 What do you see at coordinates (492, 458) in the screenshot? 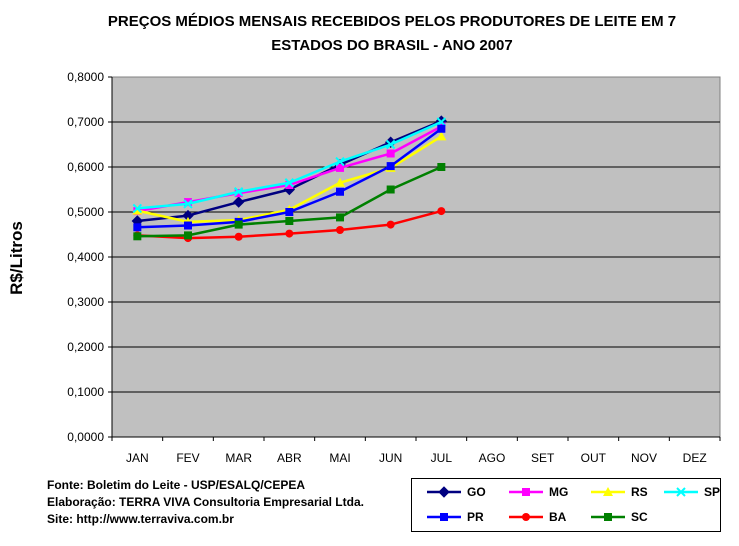
I see `x-tick-label: AGO` at bounding box center [492, 458].